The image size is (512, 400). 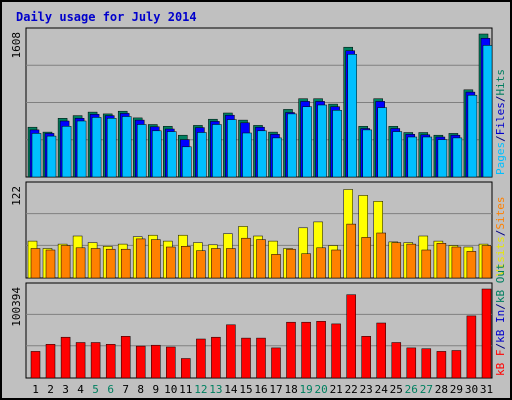 I want to click on x-tick-label: 2, so click(x=50, y=389).